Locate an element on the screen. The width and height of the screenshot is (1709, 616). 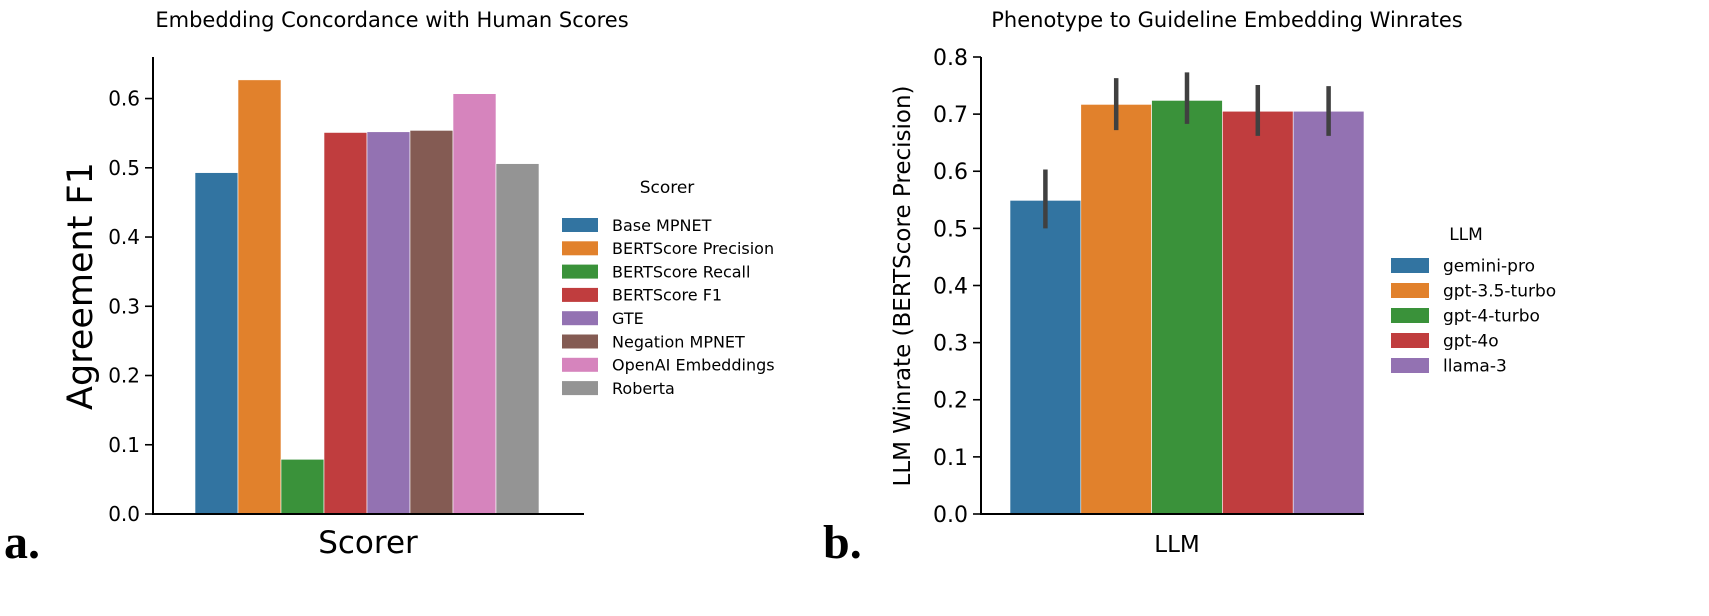
chart-a-ytick-label: 0.2 is located at coordinates (124, 376).